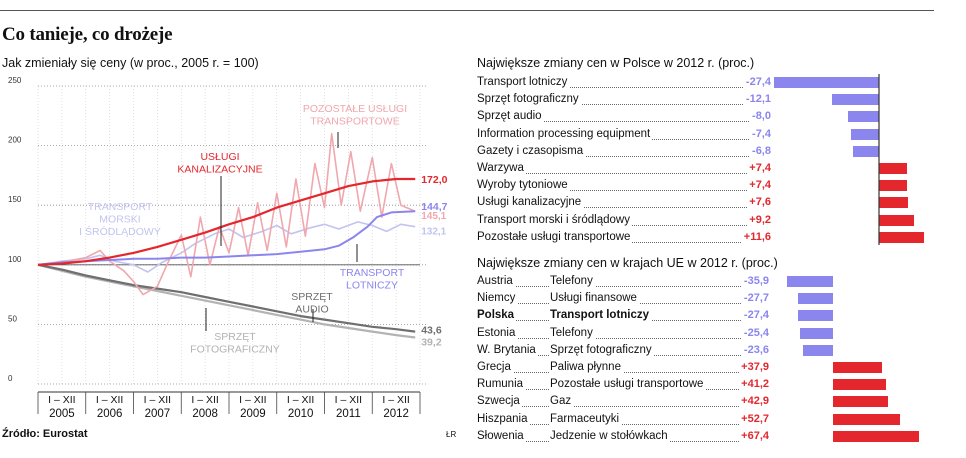  I want to click on country-label: W. Brytania, so click(507, 349).